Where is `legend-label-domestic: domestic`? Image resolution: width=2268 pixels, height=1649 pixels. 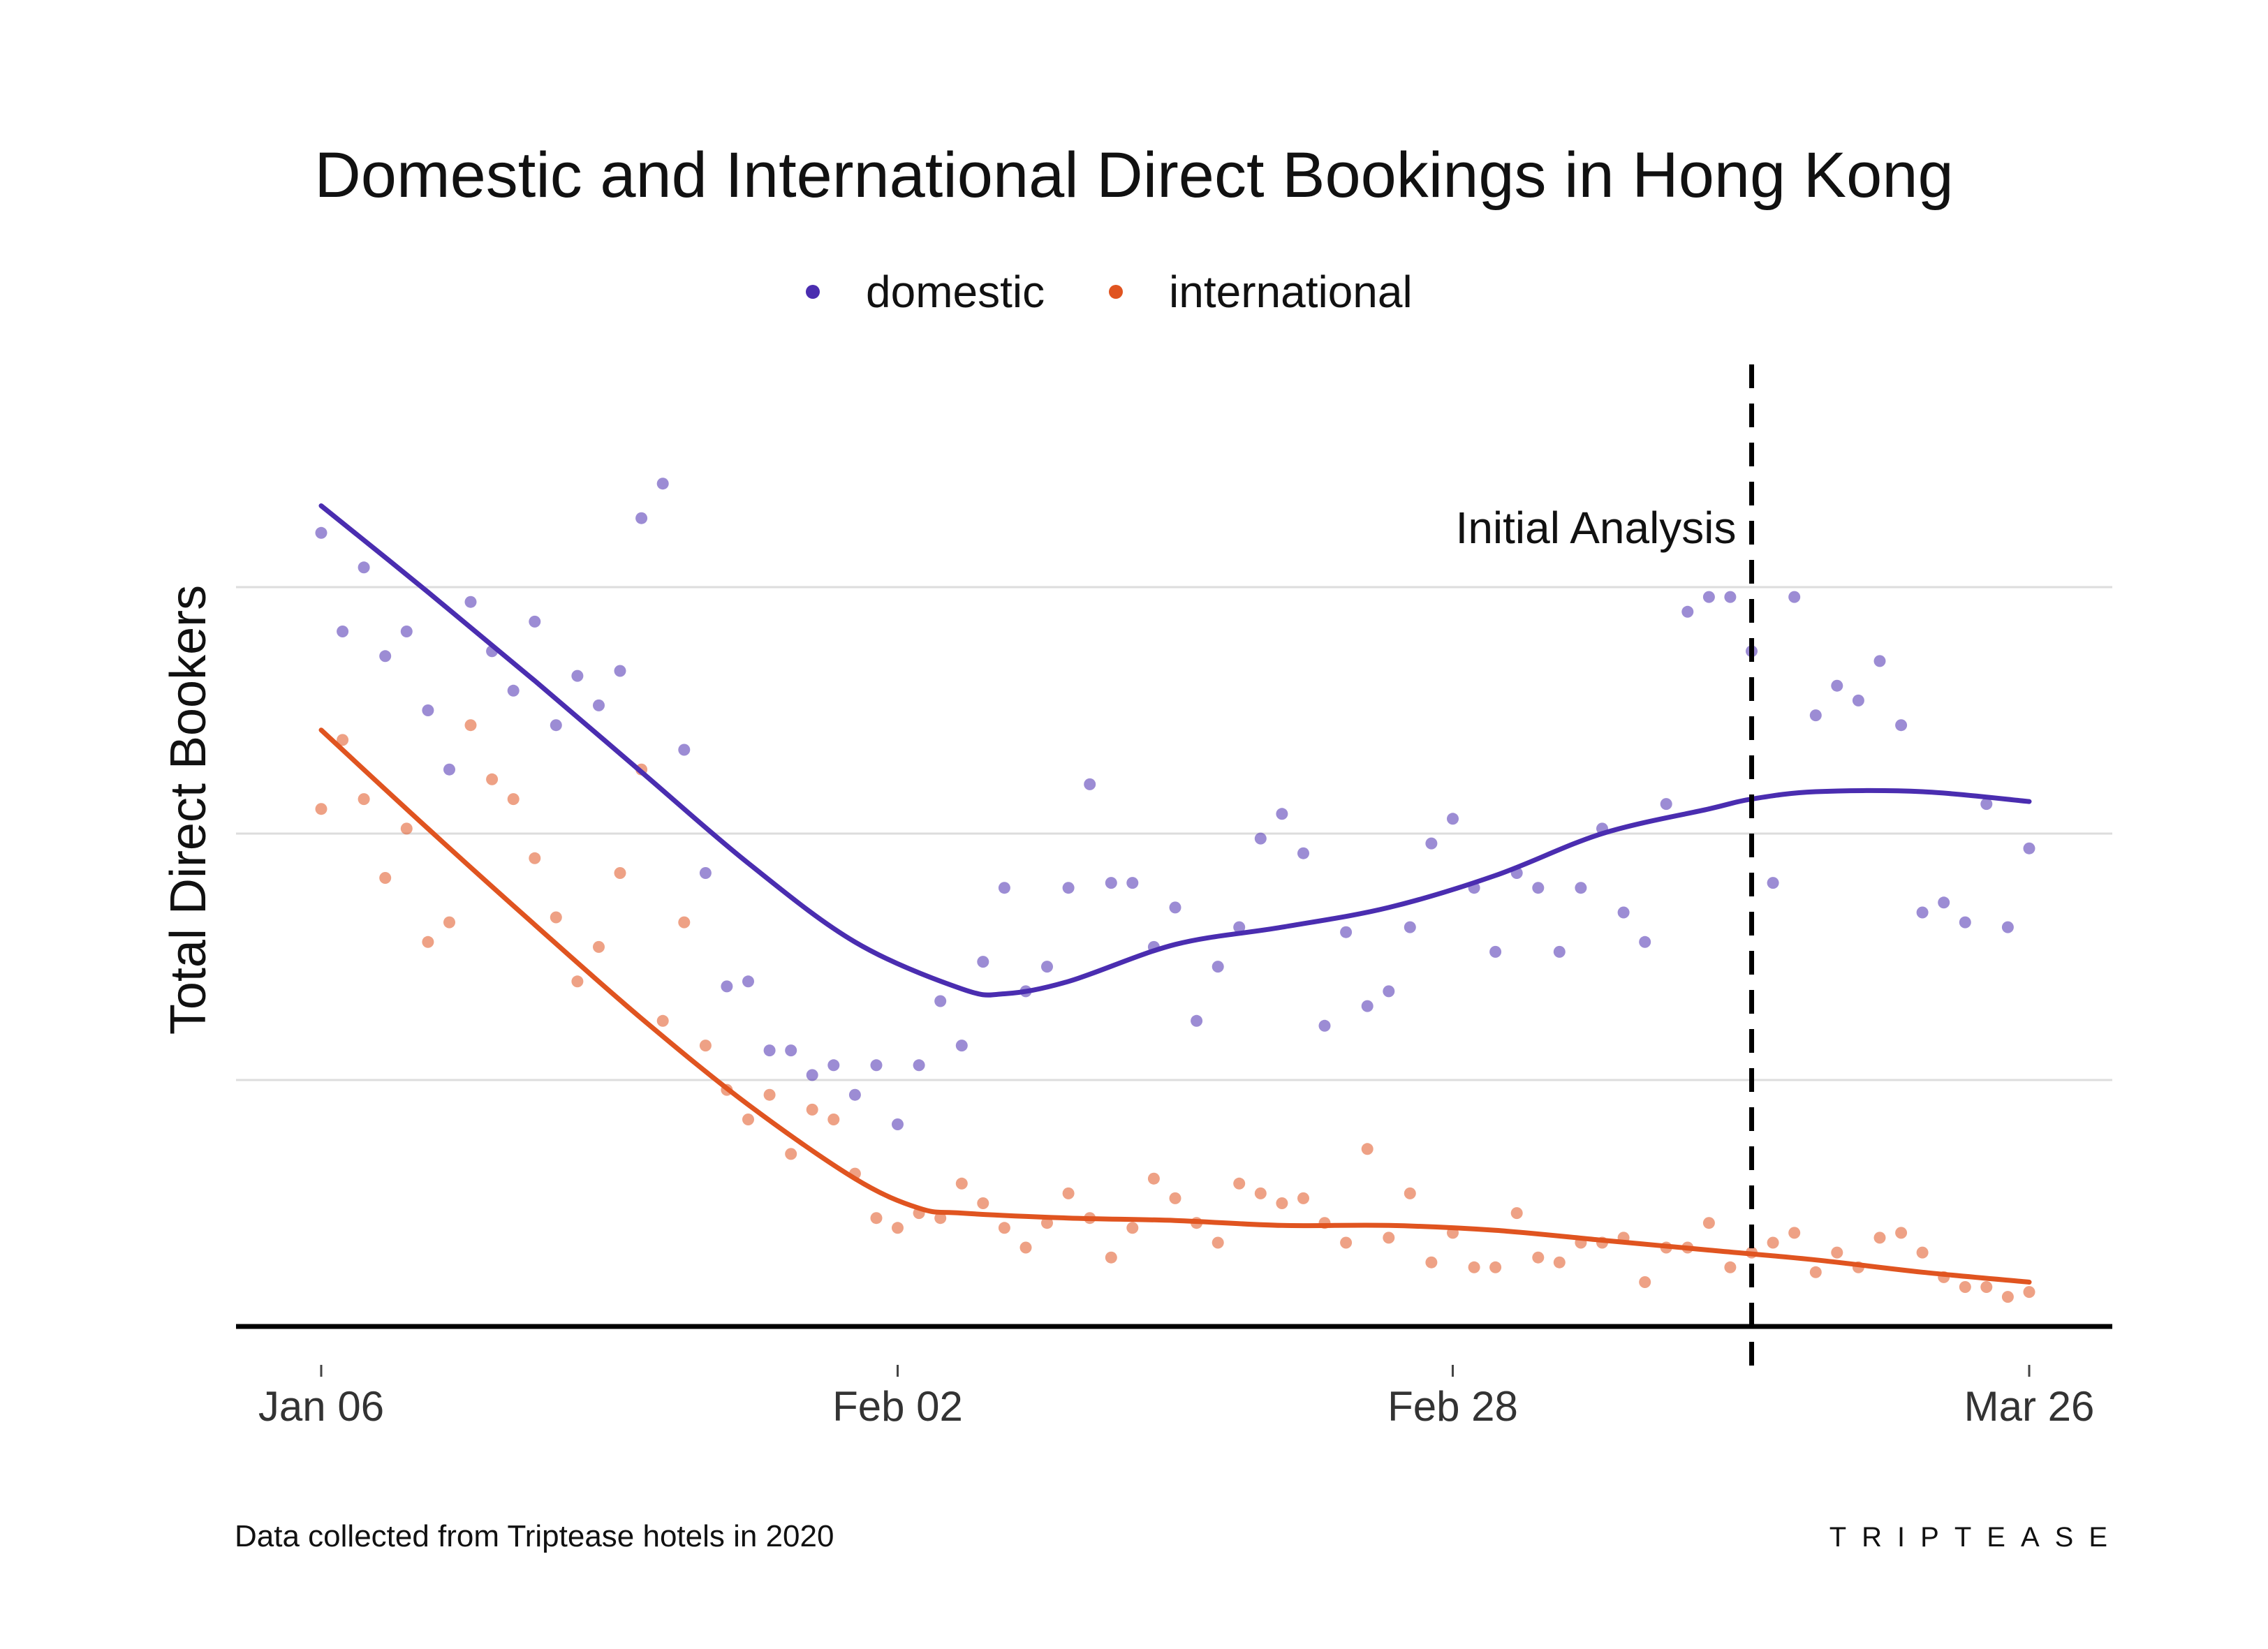
legend-label-domestic: domestic is located at coordinates (955, 292).